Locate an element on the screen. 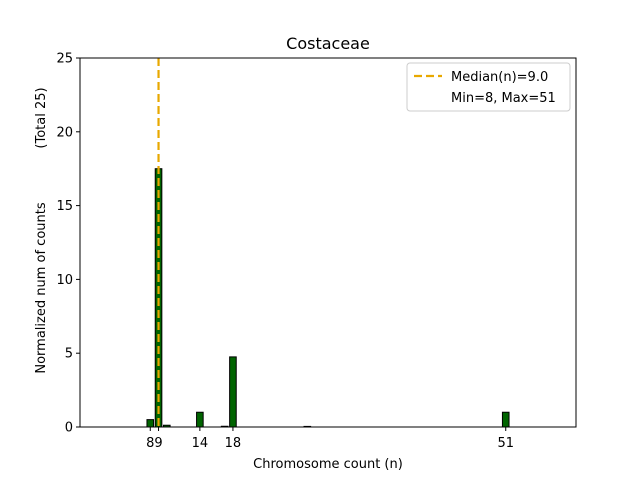  y-axis-total-label: (Total 25) is located at coordinates (41, 117).